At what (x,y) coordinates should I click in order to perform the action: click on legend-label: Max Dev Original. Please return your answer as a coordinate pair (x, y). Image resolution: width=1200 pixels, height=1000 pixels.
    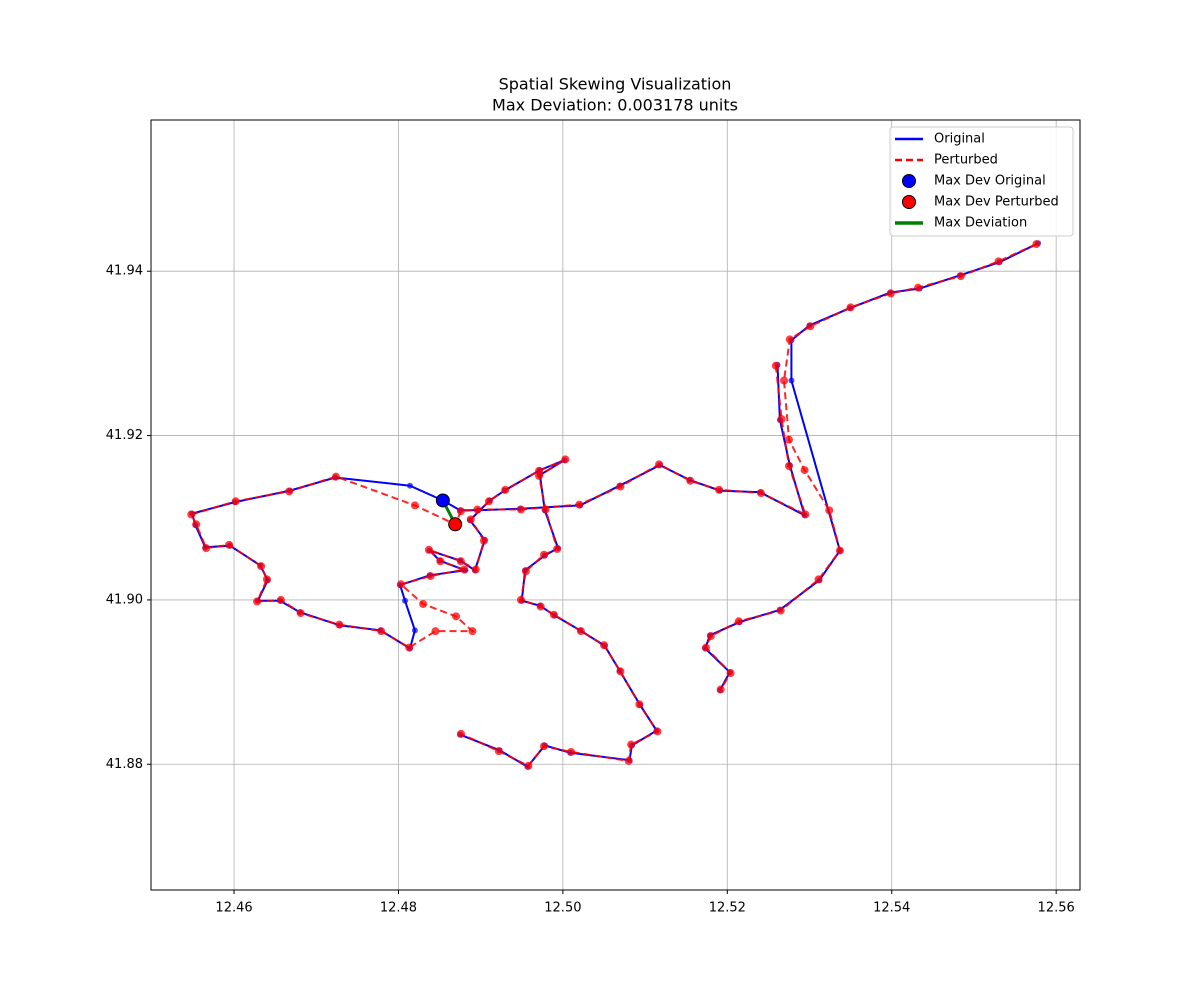
    Looking at the image, I should click on (990, 181).